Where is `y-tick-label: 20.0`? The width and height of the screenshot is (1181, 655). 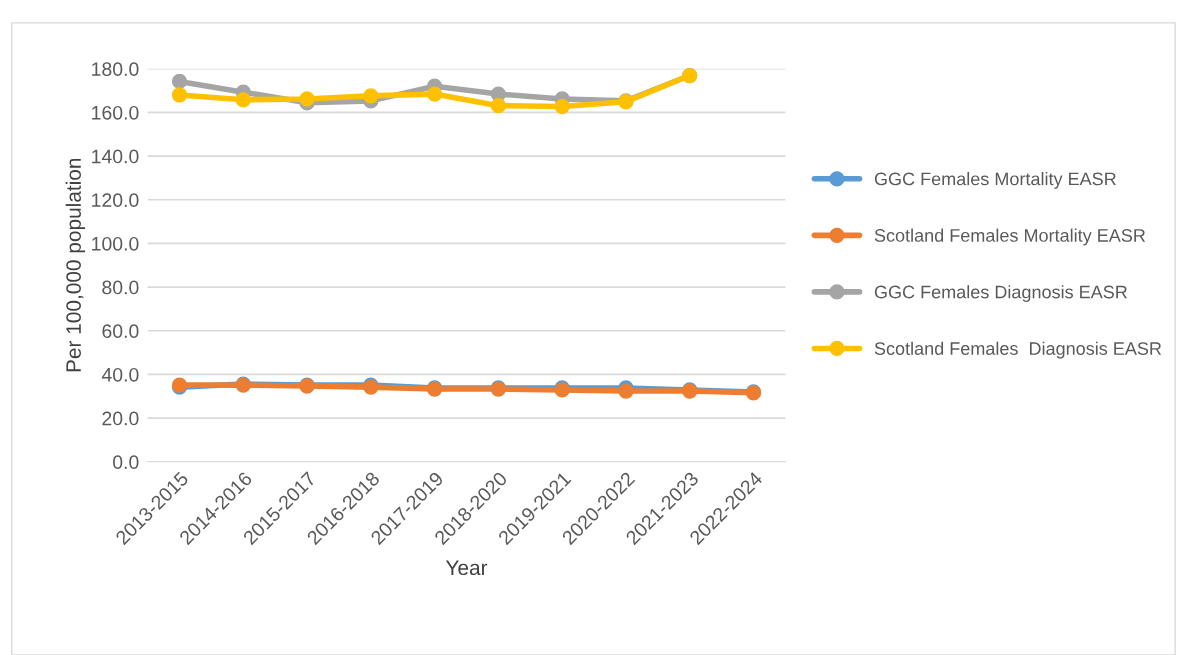
y-tick-label: 20.0 is located at coordinates (120, 418).